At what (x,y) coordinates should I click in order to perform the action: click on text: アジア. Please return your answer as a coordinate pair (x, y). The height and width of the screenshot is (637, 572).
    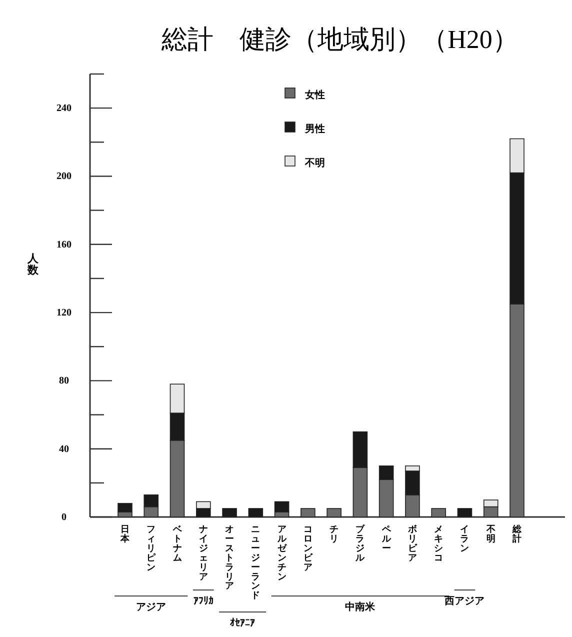
    Looking at the image, I should click on (151, 607).